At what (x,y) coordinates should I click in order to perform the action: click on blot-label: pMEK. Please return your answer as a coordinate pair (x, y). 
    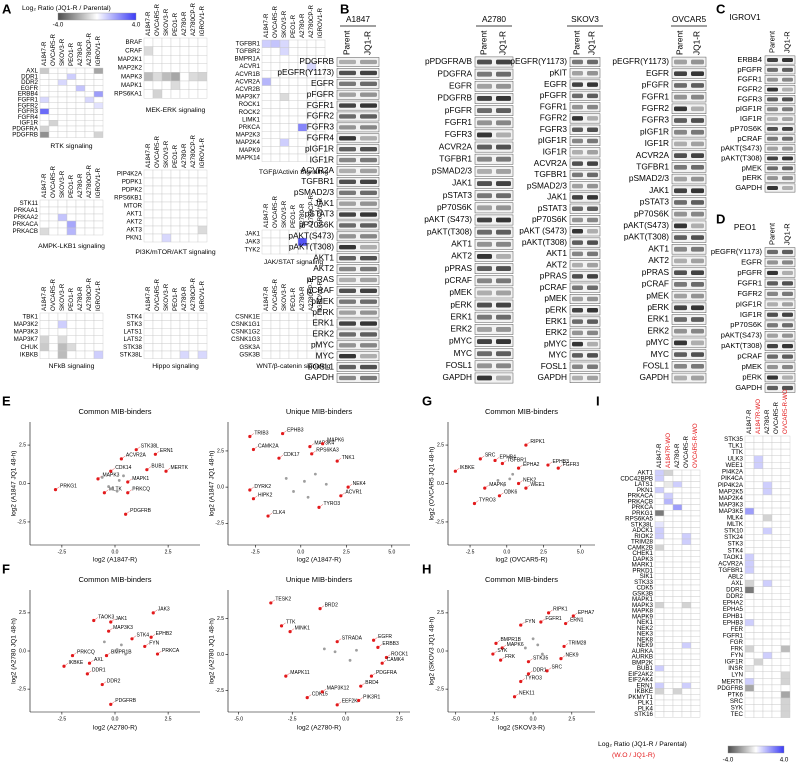
    Looking at the image, I should click on (460, 292).